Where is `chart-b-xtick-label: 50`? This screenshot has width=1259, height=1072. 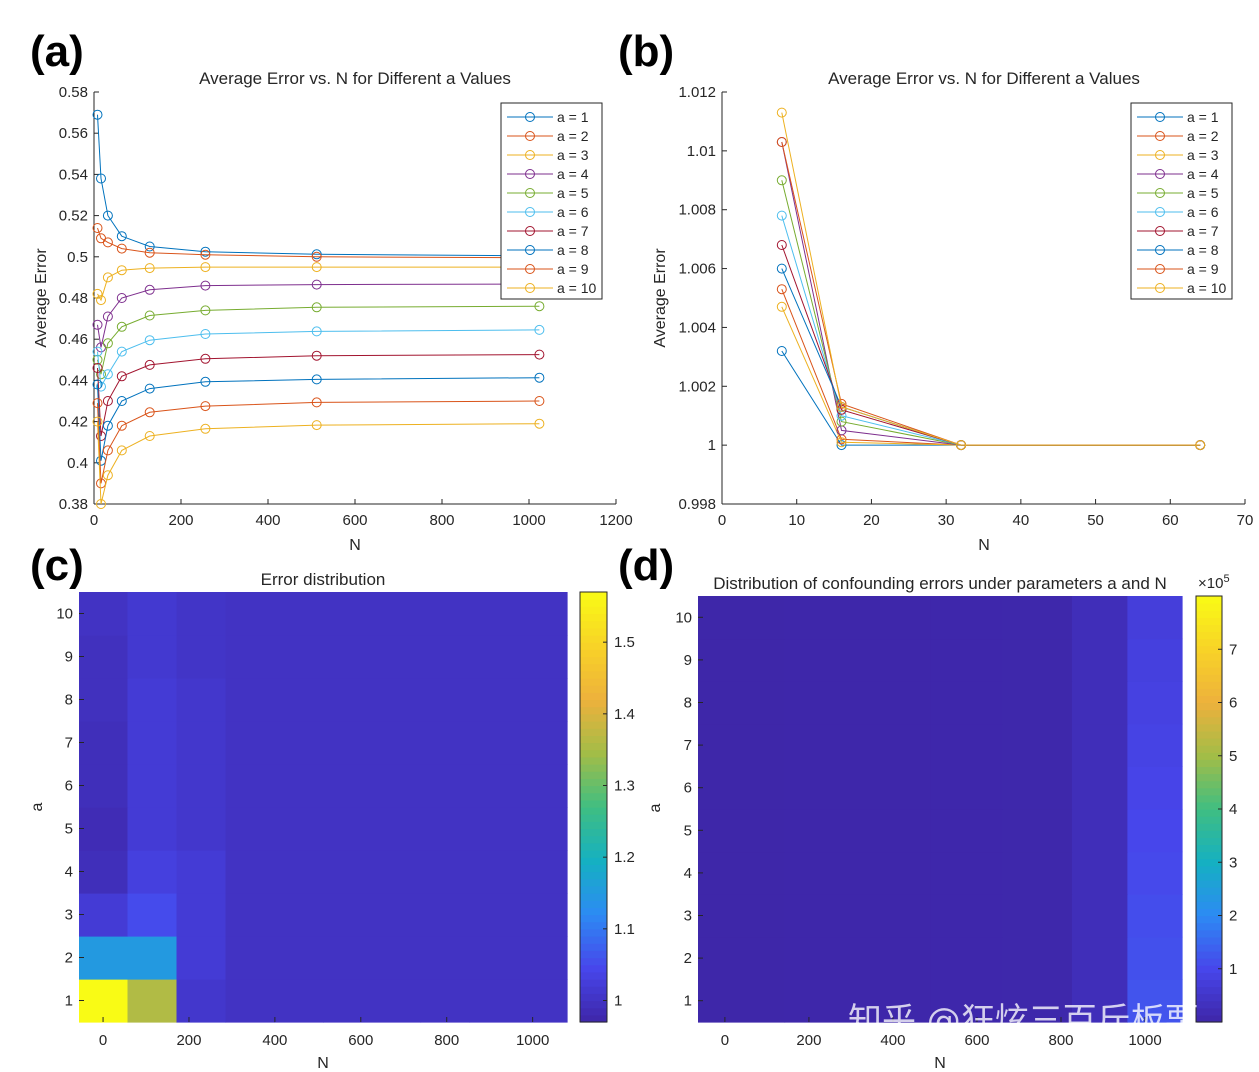 chart-b-xtick-label: 50 is located at coordinates (1095, 520).